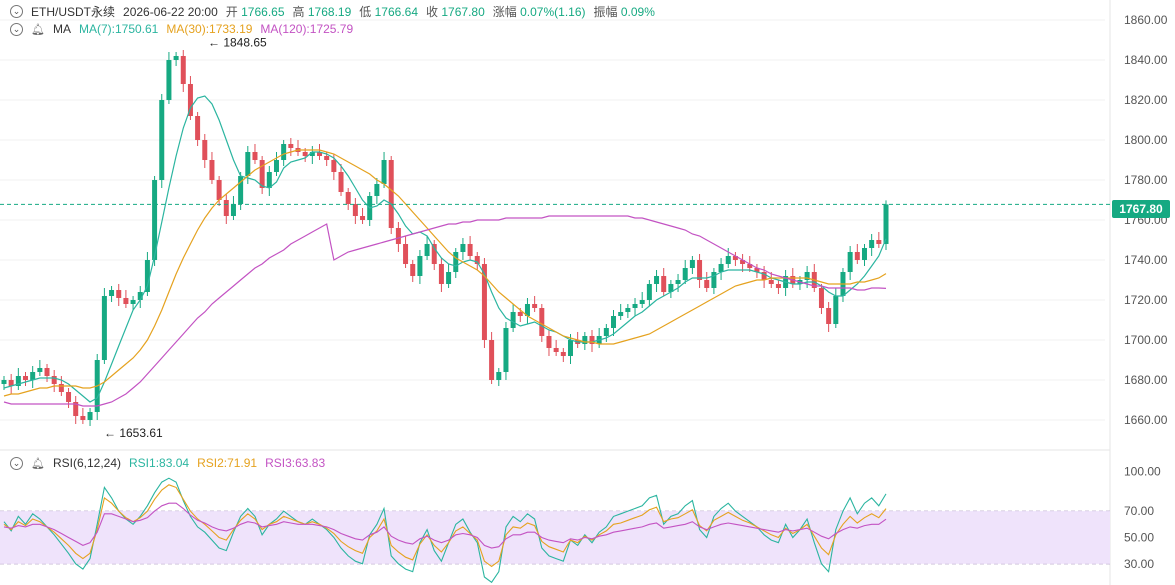 This screenshot has width=1175, height=585. Describe the element at coordinates (209, 29) in the screenshot. I see `ma30-legend: MA(30):1733.19` at that location.